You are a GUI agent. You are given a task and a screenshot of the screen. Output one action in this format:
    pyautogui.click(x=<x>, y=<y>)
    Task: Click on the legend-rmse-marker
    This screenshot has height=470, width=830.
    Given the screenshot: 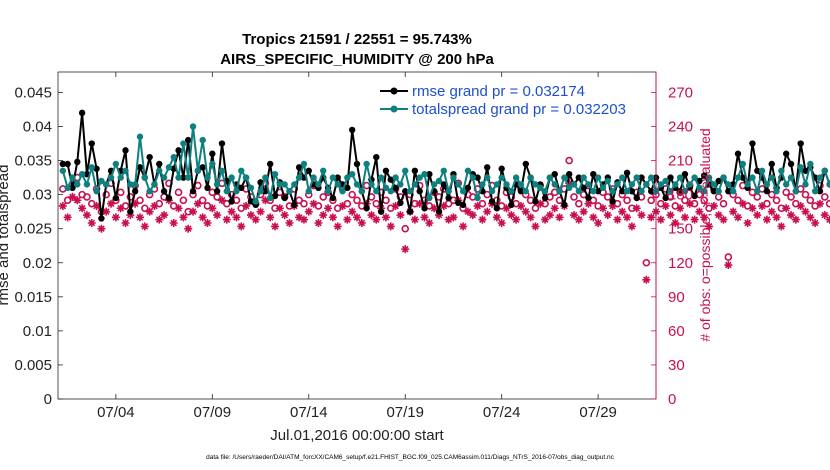 What is the action you would take?
    pyautogui.click(x=394, y=91)
    